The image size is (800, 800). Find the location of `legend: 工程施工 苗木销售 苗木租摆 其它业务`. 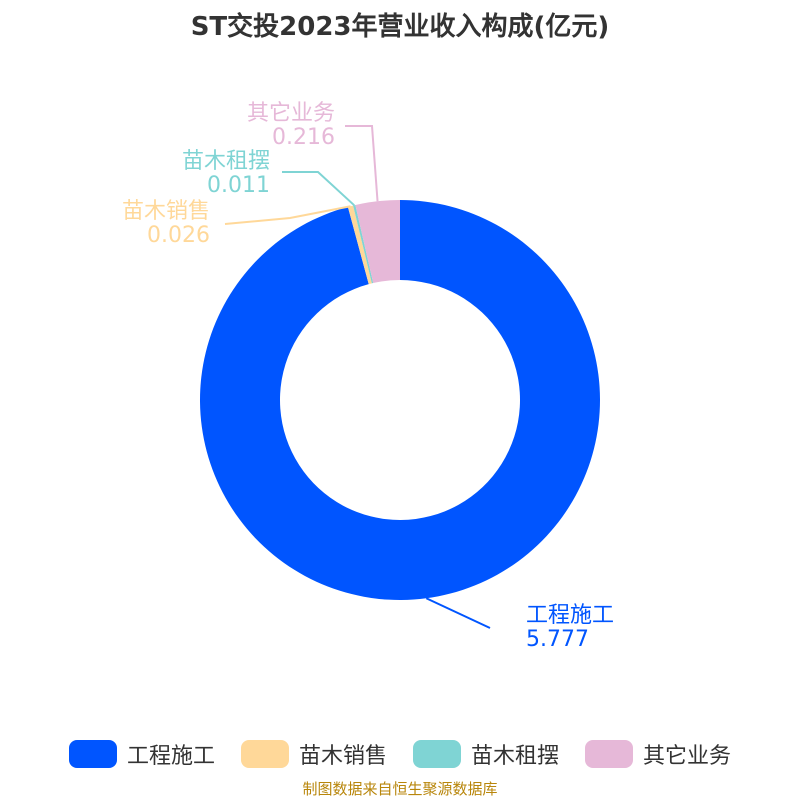

legend: 工程施工 苗木销售 苗木租摆 其它业务 is located at coordinates (400, 754).